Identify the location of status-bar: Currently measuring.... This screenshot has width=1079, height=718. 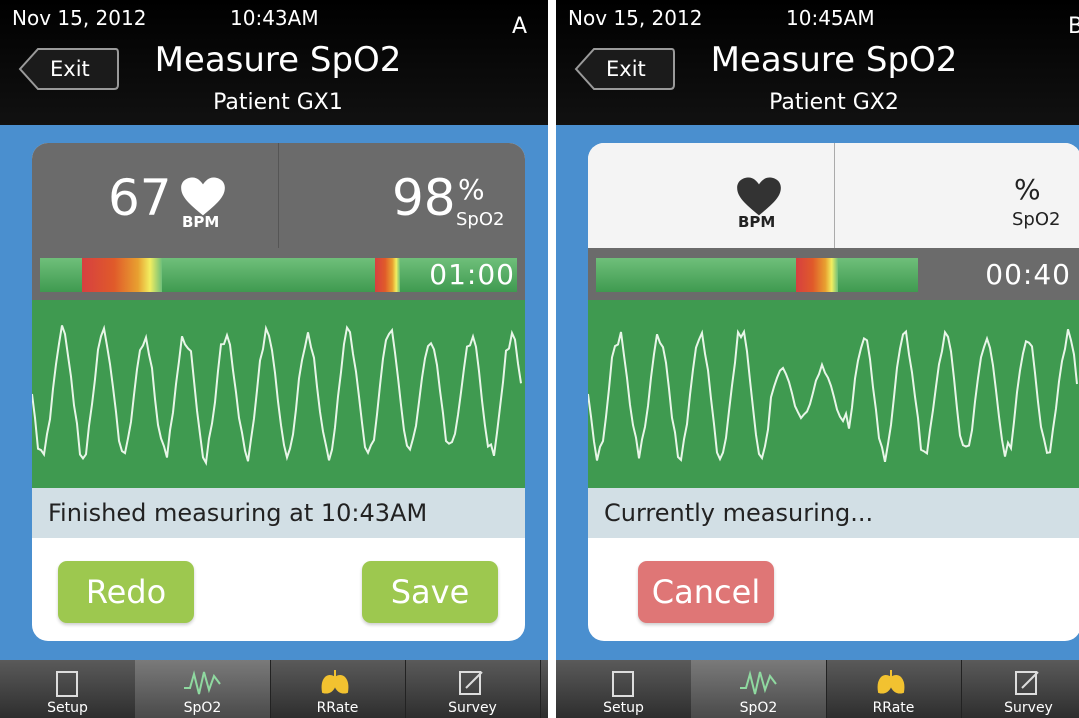
(833, 513).